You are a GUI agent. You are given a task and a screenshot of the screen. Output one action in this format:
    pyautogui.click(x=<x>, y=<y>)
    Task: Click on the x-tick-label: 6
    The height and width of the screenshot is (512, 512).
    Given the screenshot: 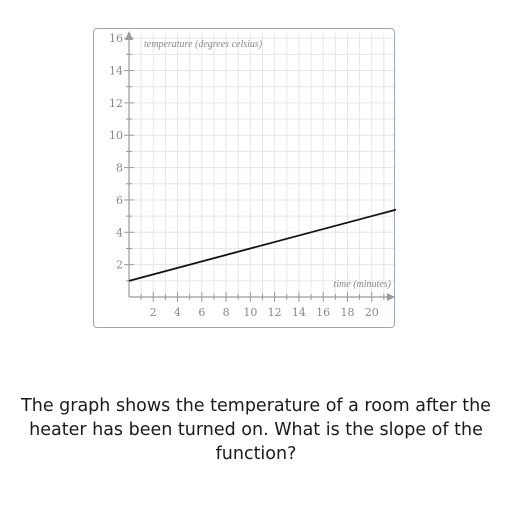 What is the action you would take?
    pyautogui.click(x=201, y=312)
    